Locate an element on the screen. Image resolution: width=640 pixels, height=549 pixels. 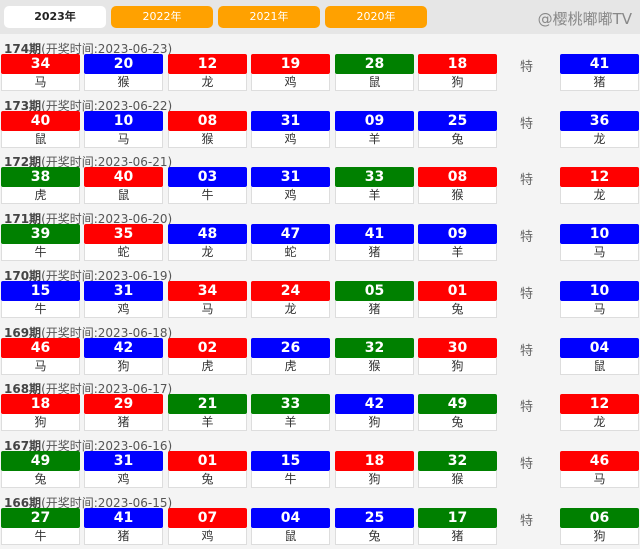
ball: 18 狗 is located at coordinates (40, 413).